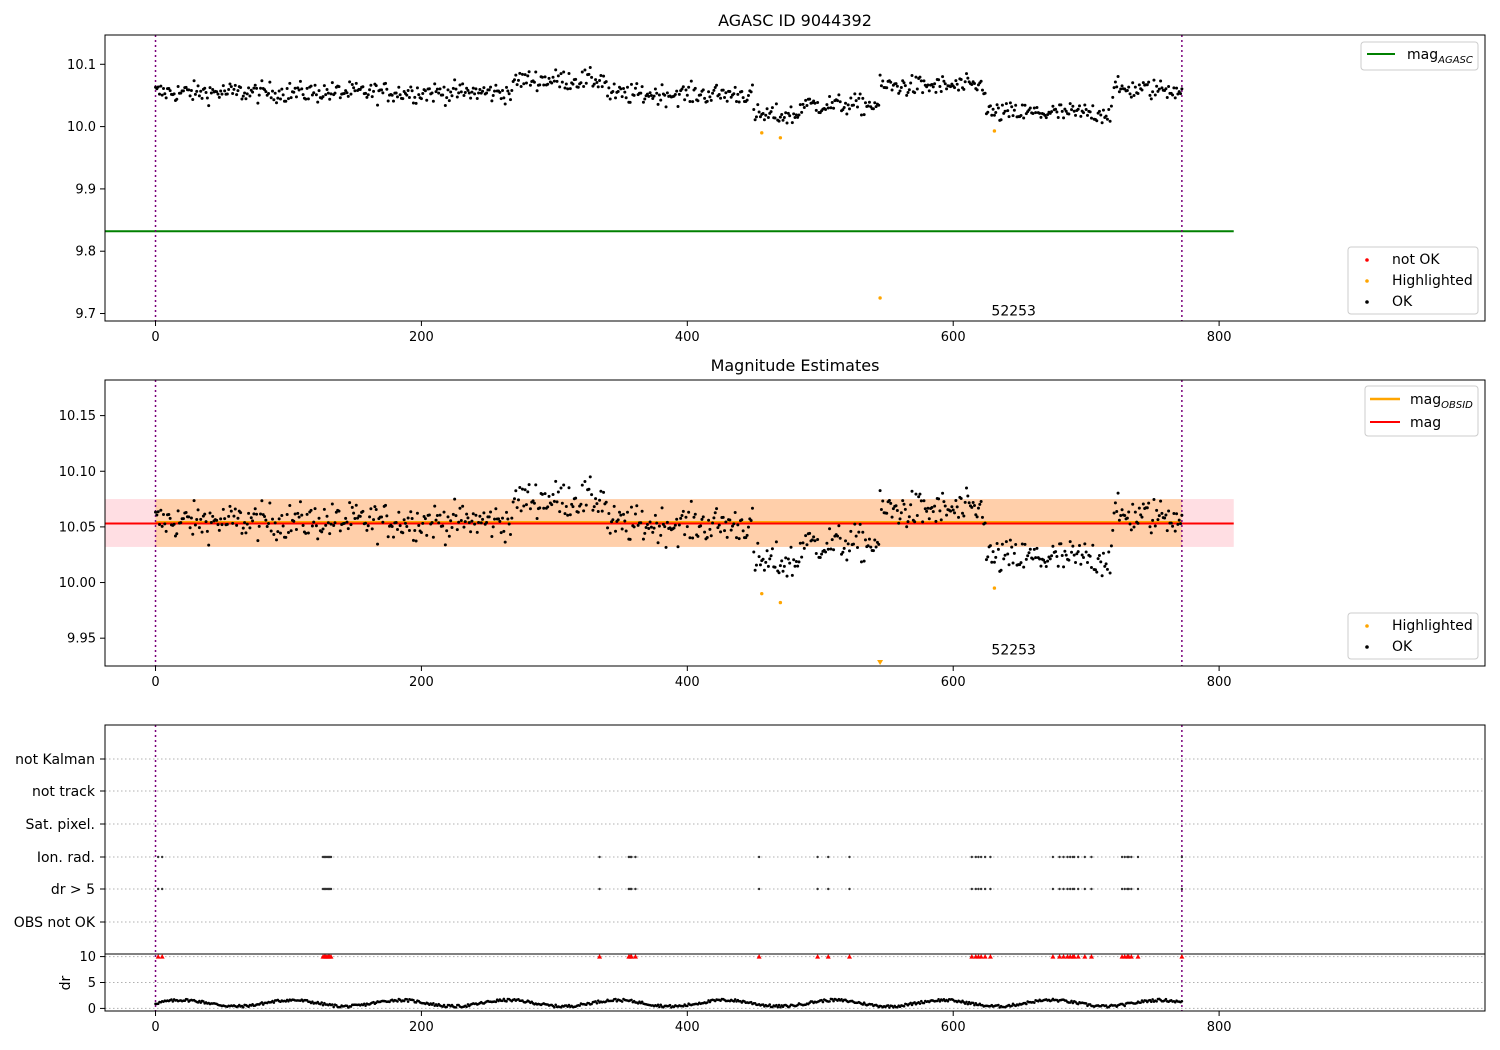 The width and height of the screenshot is (1500, 1050). Describe the element at coordinates (1124, 857) in the screenshot. I see `flag-point-ion-rad` at that location.